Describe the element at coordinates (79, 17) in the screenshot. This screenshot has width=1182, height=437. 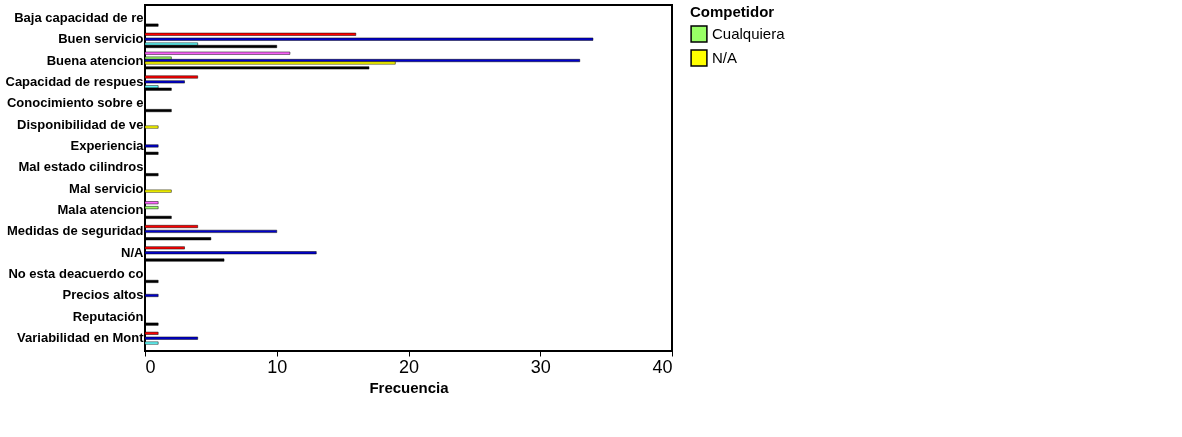
I see `y-tick-label: Baja capacidad de re` at that location.